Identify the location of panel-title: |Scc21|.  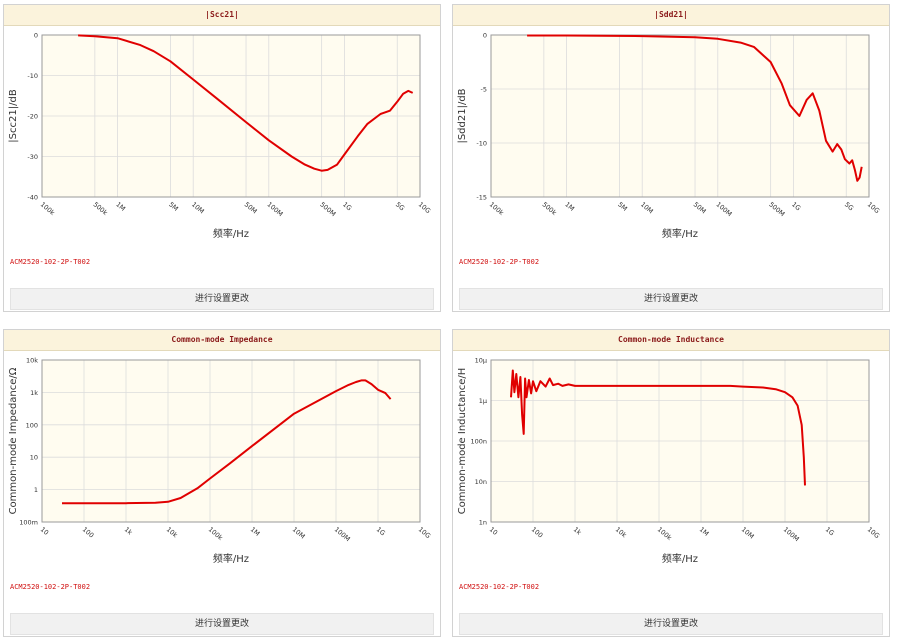
(222, 15).